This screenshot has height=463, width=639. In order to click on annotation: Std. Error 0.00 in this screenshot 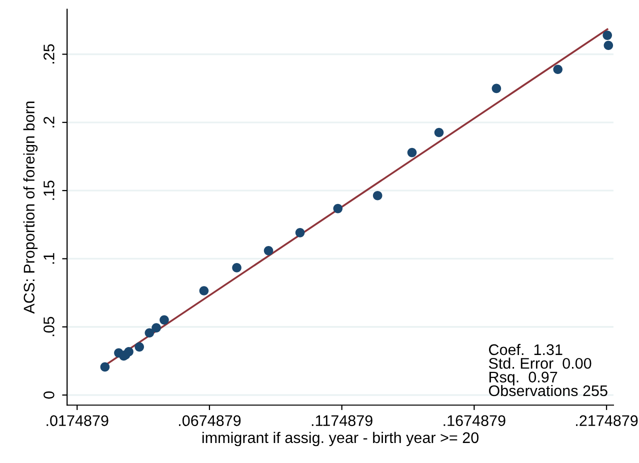, I will do `click(540, 363)`.